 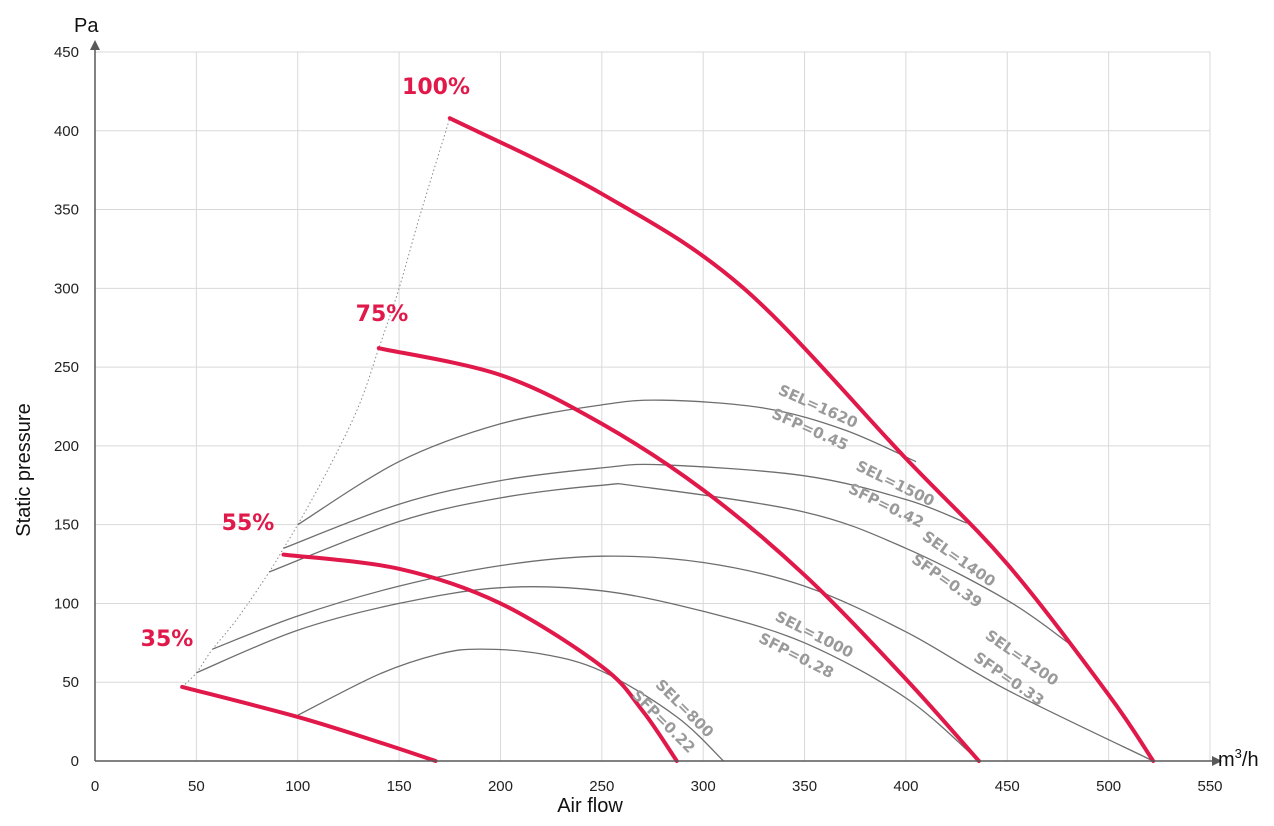 I want to click on x-tick-label: 500, so click(x=1108, y=786).